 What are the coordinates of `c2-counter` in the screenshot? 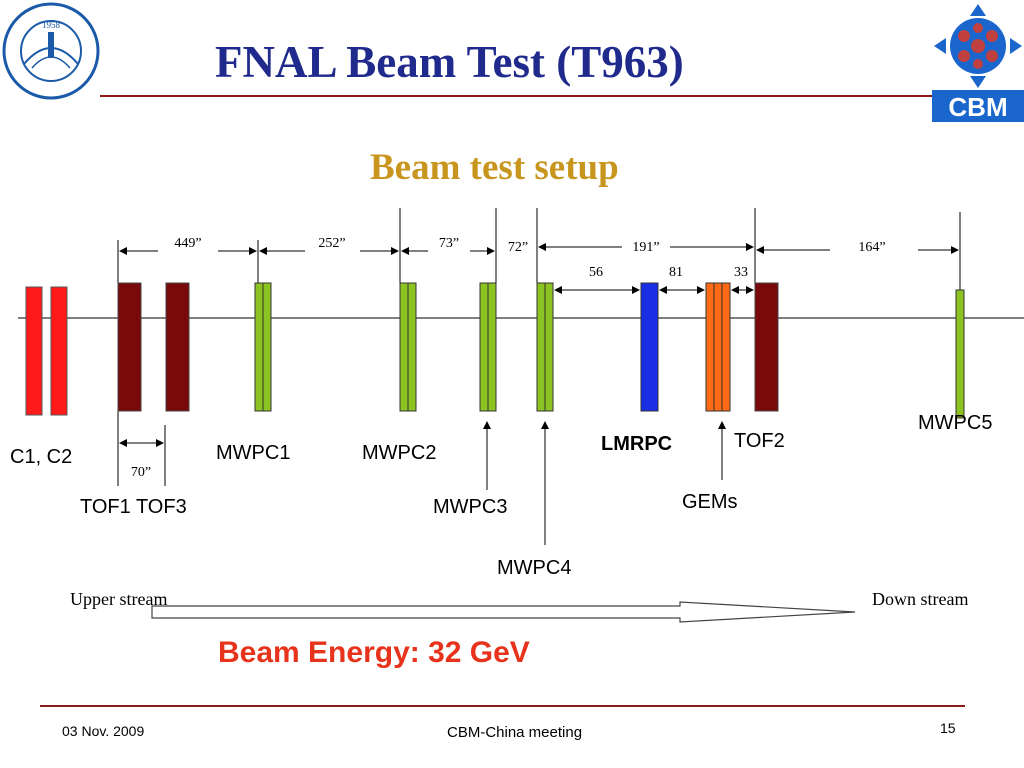 It's located at (59, 351).